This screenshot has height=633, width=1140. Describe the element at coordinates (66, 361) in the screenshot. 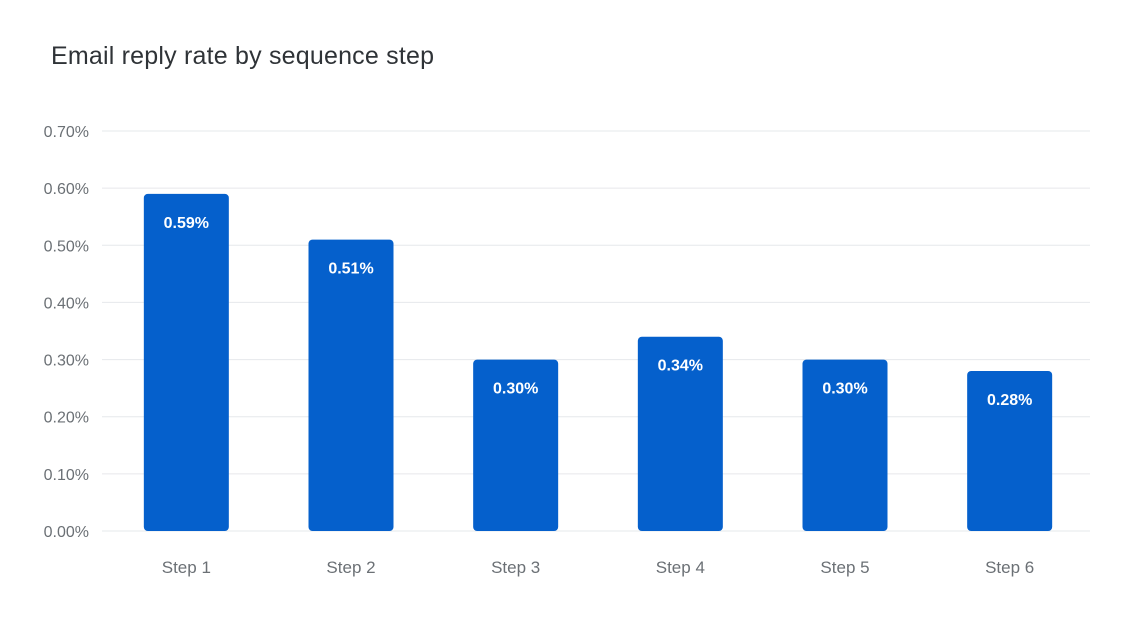

I see `y-tick-label: 0.30%` at that location.